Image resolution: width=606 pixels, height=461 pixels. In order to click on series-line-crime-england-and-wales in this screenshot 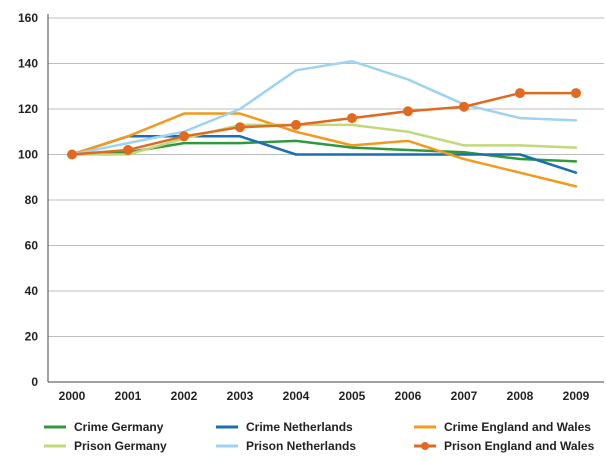, I will do `click(324, 150)`.